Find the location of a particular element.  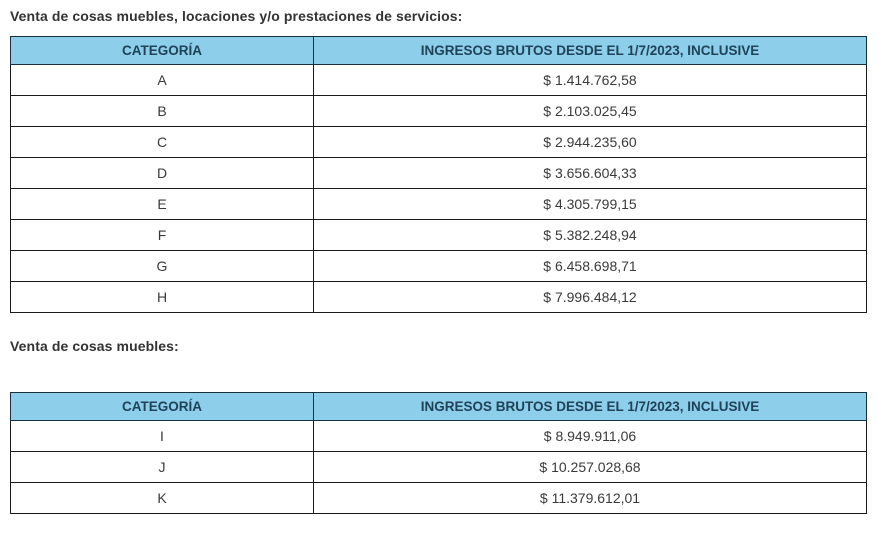

categoria-cell: G is located at coordinates (162, 266).